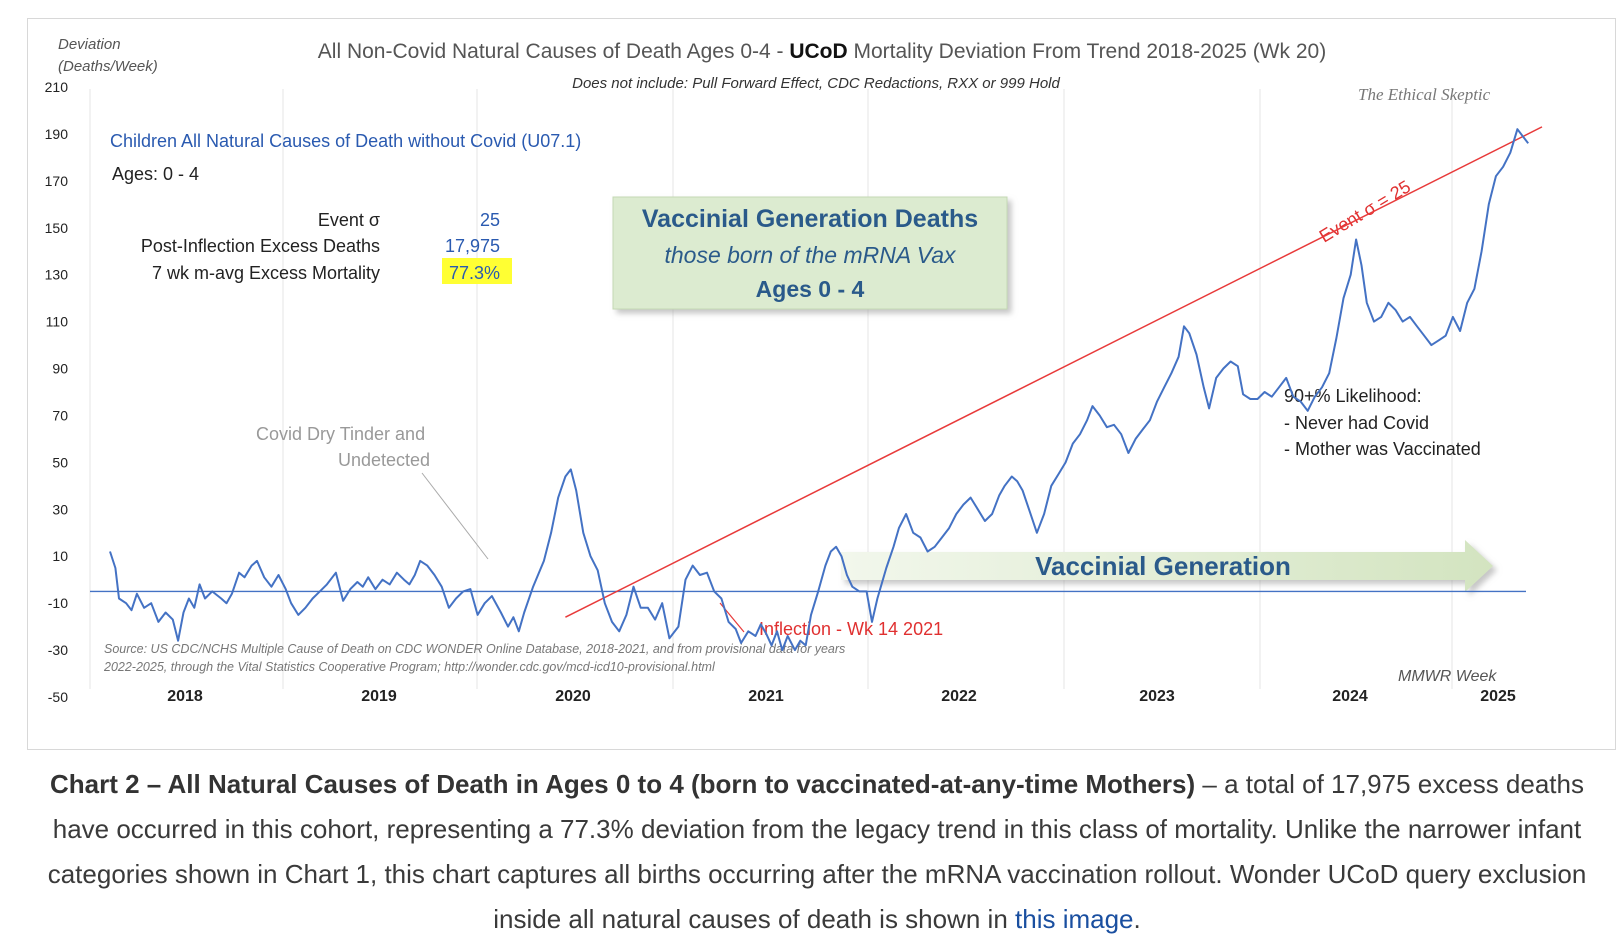  What do you see at coordinates (60, 369) in the screenshot?
I see `y-tick-label: 90` at bounding box center [60, 369].